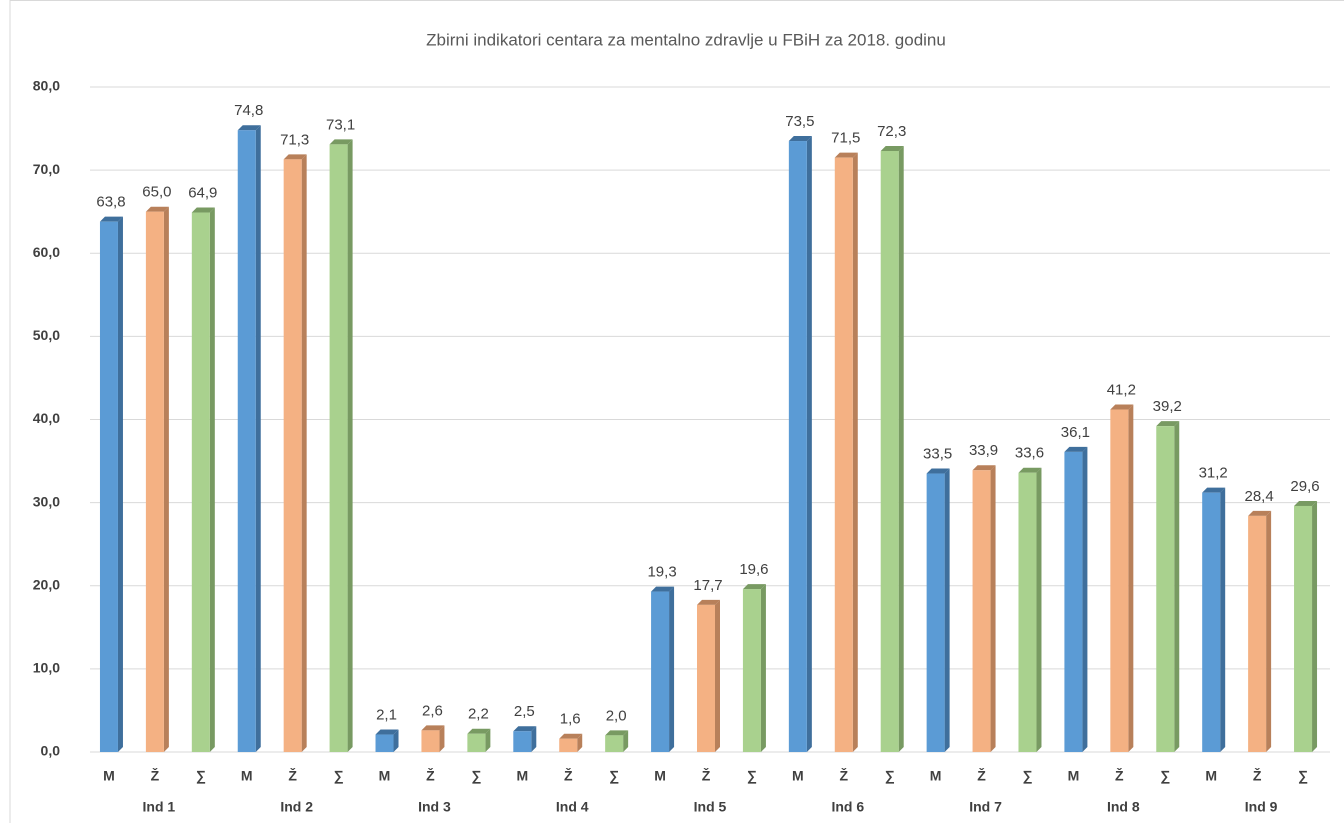 This screenshot has height=823, width=1344. Describe the element at coordinates (156, 192) in the screenshot. I see `value-label: 65,0` at that location.